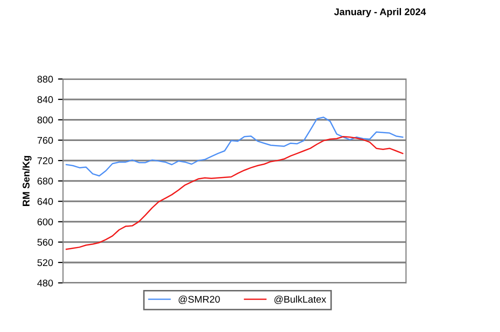 The image size is (500, 332). What do you see at coordinates (235, 146) in the screenshot?
I see `line-series` at bounding box center [235, 146].